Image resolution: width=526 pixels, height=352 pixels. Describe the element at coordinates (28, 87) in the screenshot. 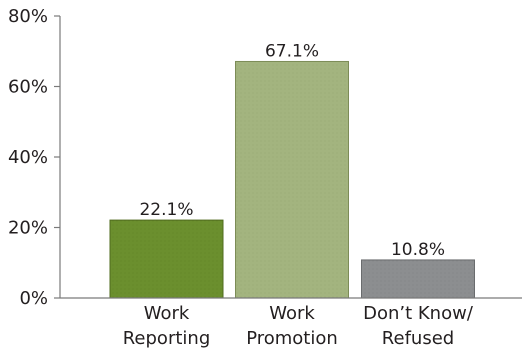

I see `y-tick-label: 60%` at that location.